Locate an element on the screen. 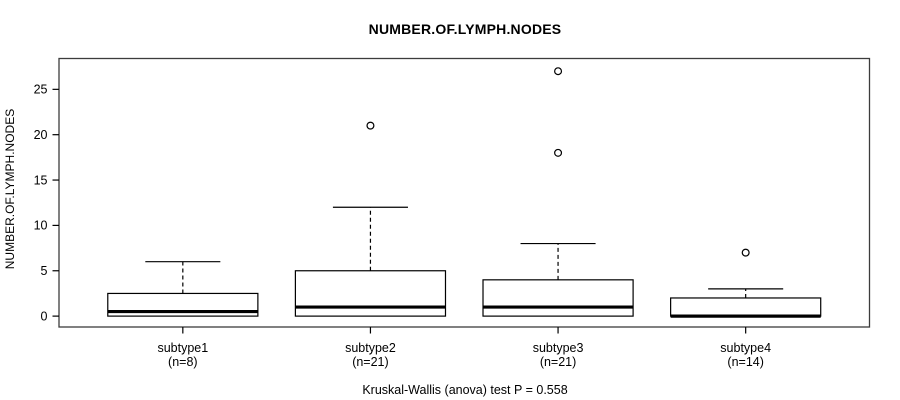 The height and width of the screenshot is (400, 900). x-tick-label-subtype2: subtype2 is located at coordinates (370, 348).